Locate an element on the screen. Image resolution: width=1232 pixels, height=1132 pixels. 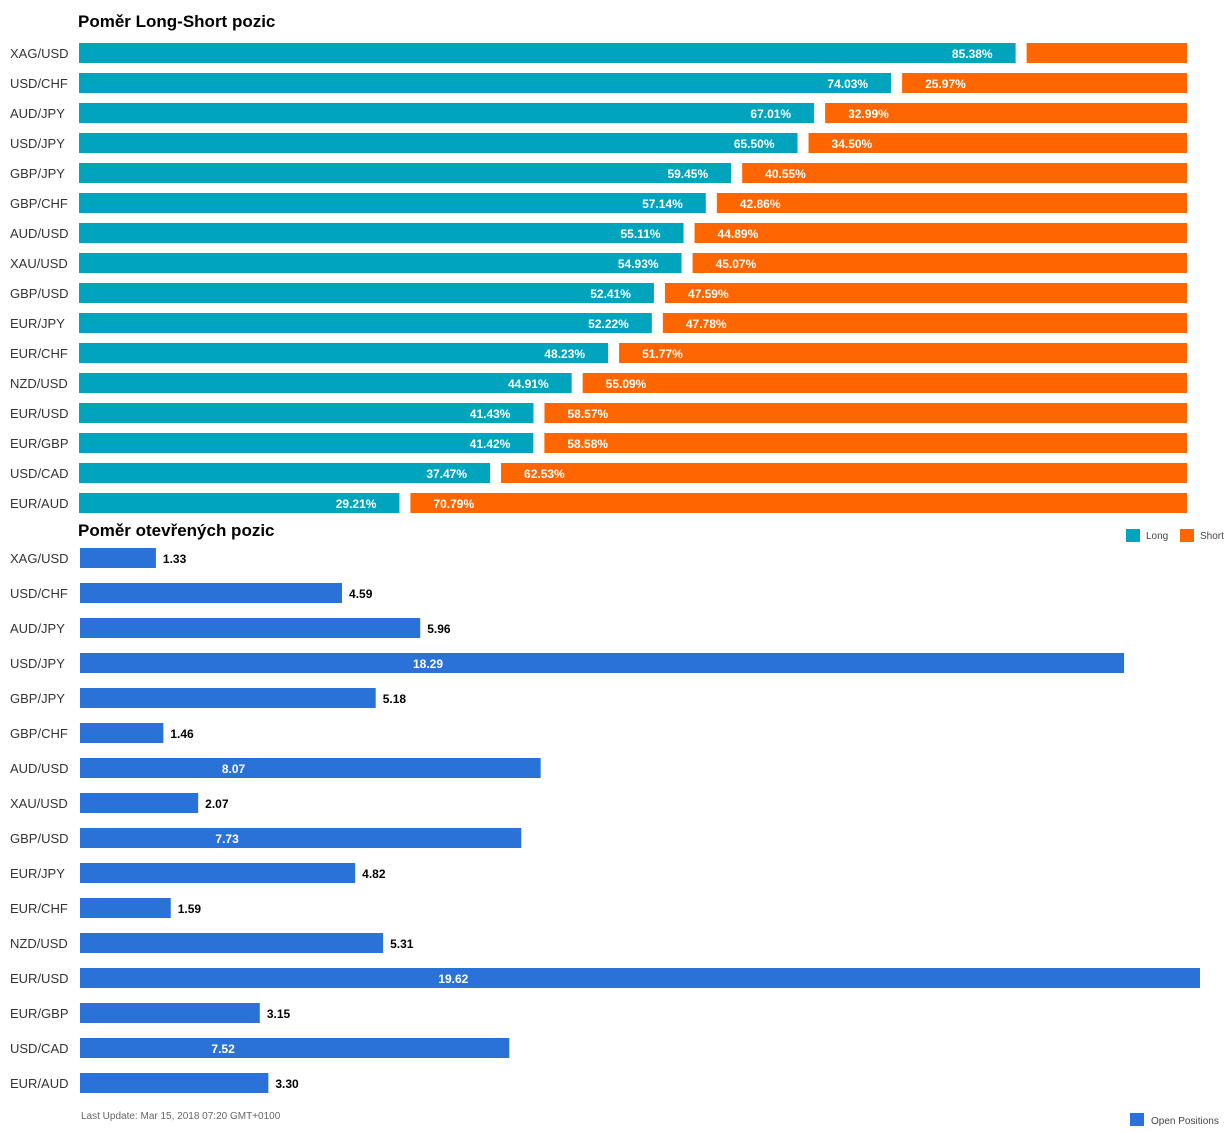
open-positions-value-label: 3.30 is located at coordinates (287, 1084).